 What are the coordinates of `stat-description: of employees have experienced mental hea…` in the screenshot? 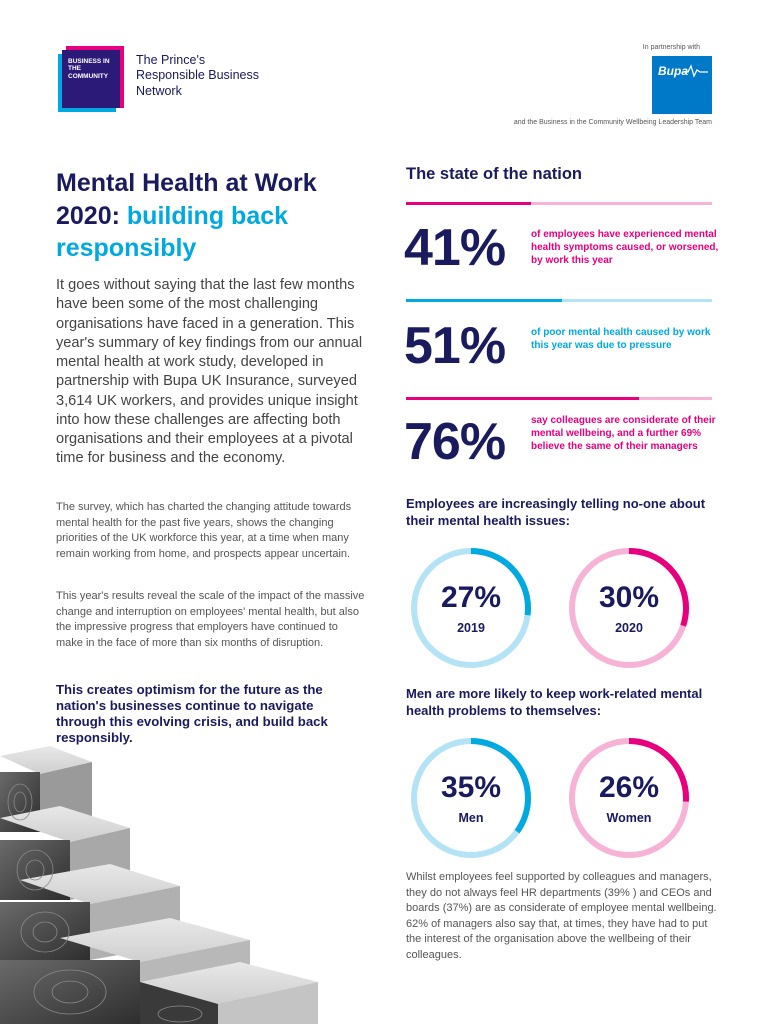 It's located at (625, 247).